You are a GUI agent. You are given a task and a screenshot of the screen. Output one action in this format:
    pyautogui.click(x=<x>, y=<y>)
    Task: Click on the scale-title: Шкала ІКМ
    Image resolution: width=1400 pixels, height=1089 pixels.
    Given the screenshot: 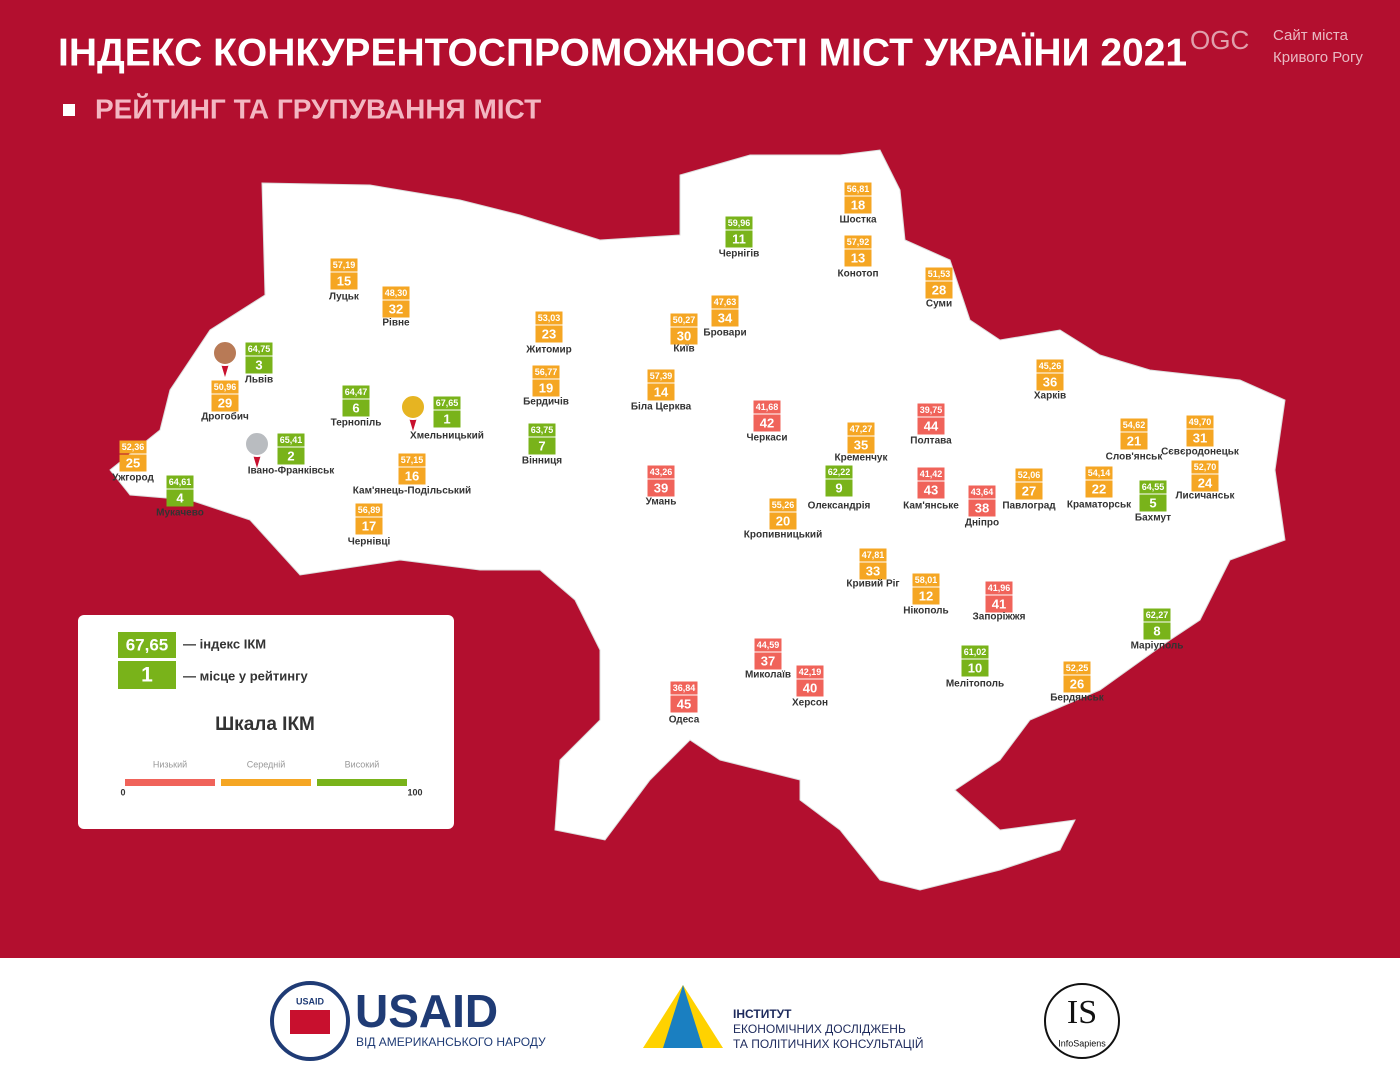 What is the action you would take?
    pyautogui.click(x=265, y=724)
    